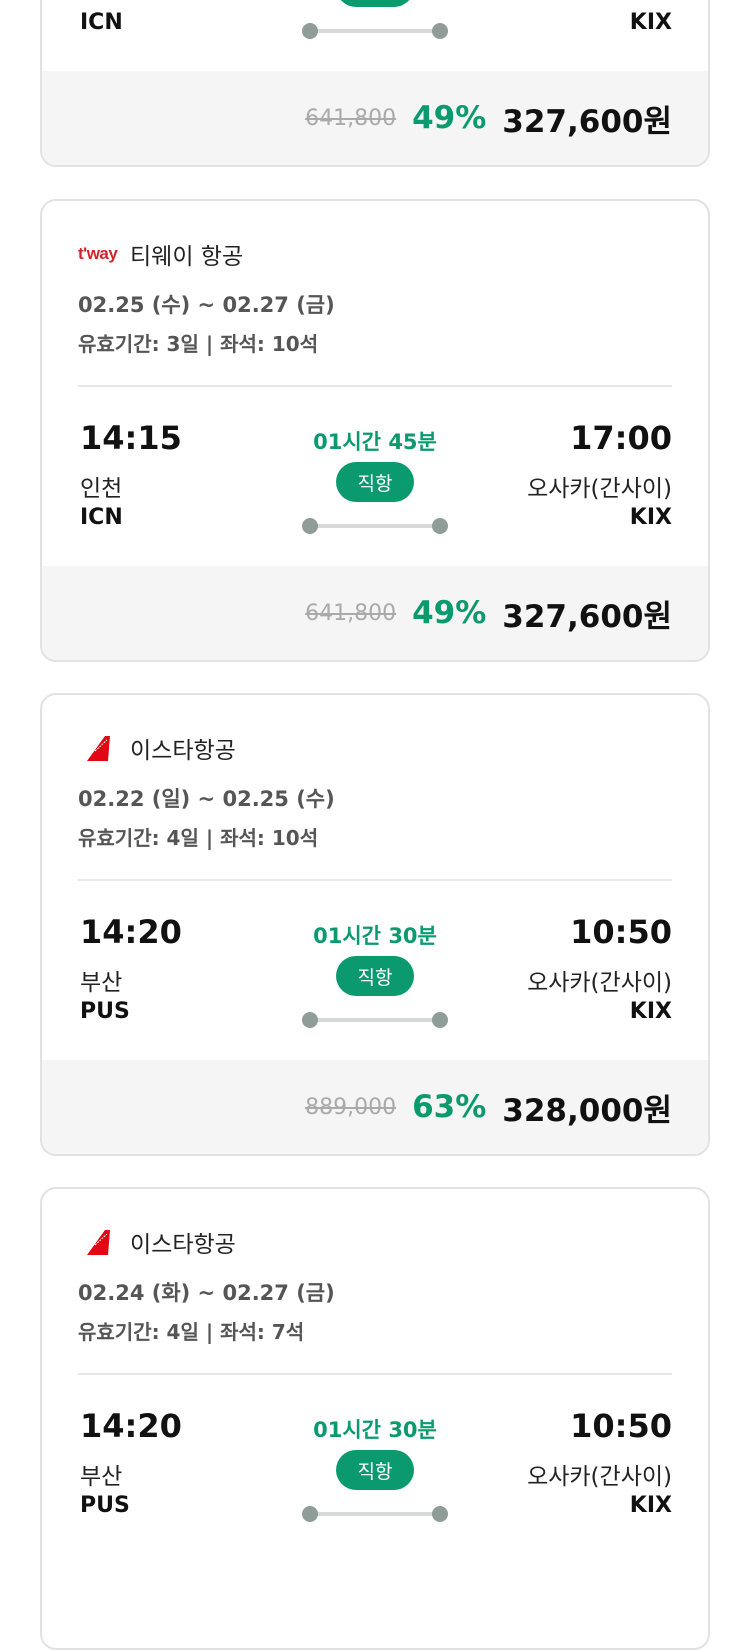  I want to click on arrival-time: 17:00, so click(621, 438).